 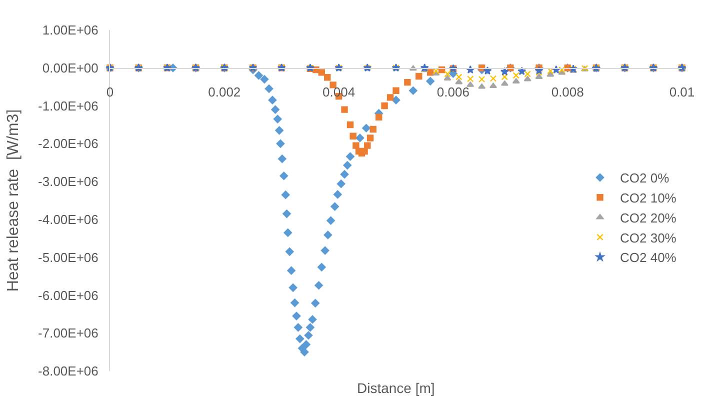 What do you see at coordinates (645, 178) in the screenshot?
I see `legend-label: CO2 0%` at bounding box center [645, 178].